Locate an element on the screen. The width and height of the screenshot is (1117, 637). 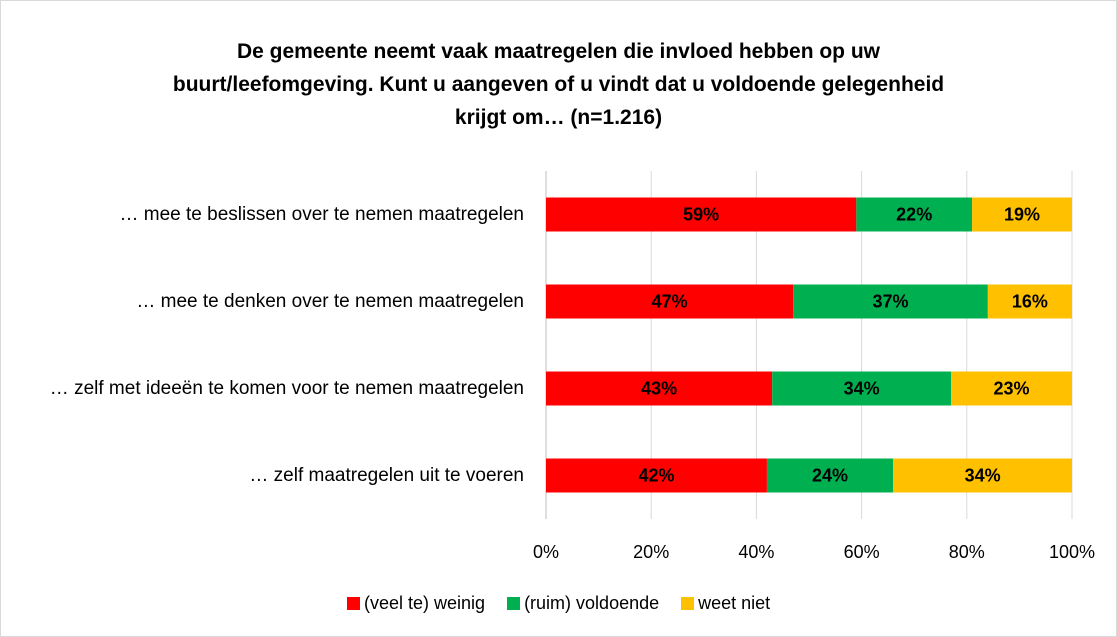
x-tick-label: 100% is located at coordinates (1072, 552).